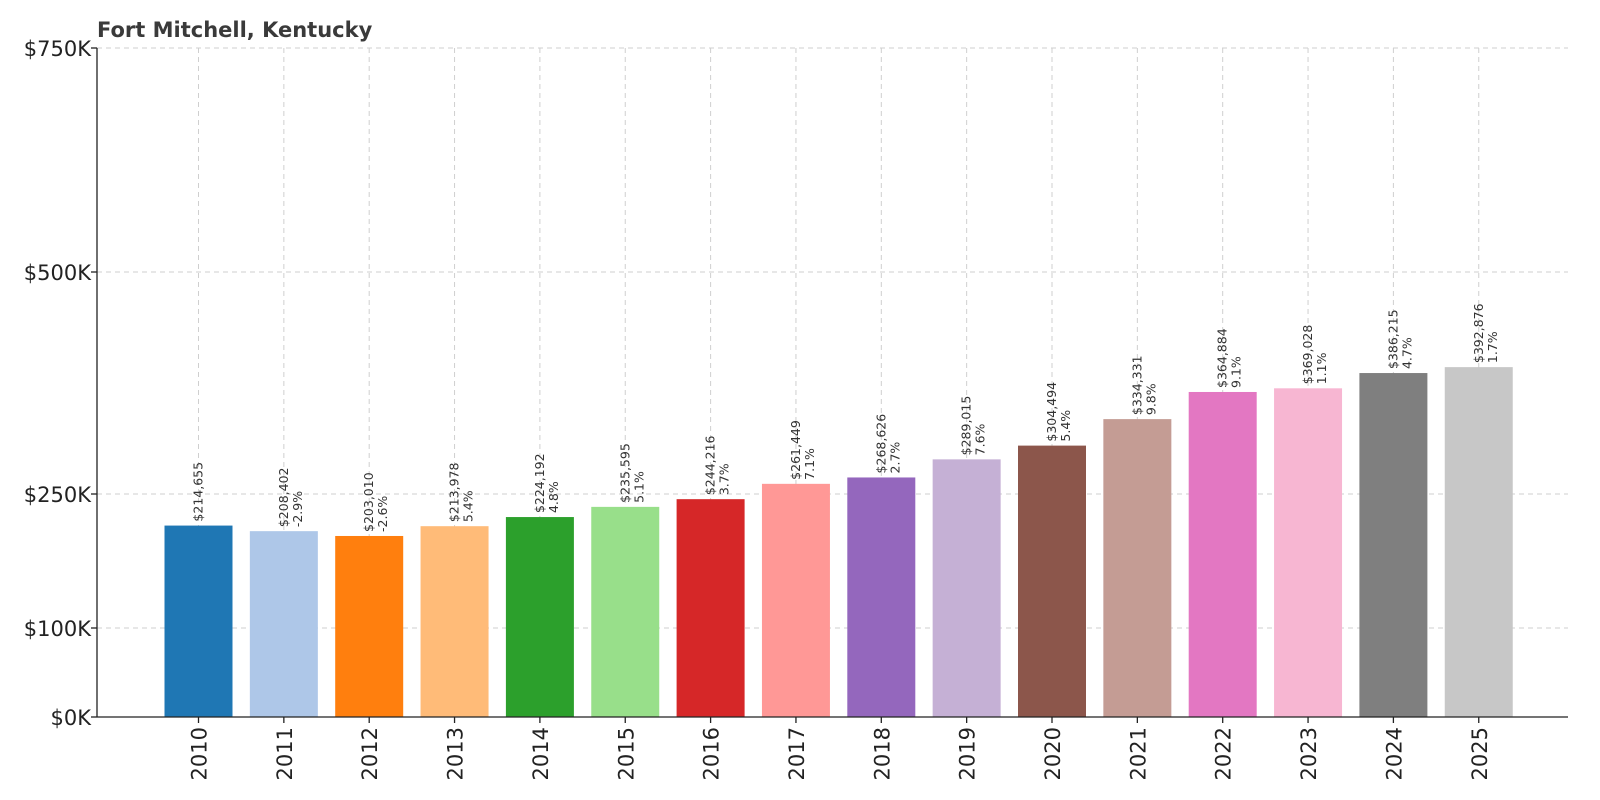 This screenshot has width=1600, height=800. What do you see at coordinates (1137, 568) in the screenshot?
I see `bar-2021` at bounding box center [1137, 568].